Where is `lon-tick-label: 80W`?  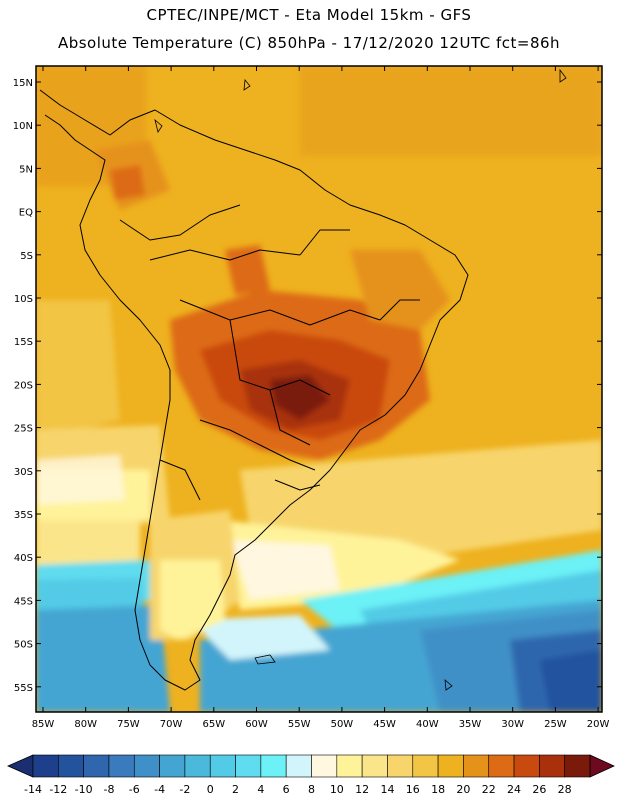 lon-tick-label: 80W is located at coordinates (85, 724).